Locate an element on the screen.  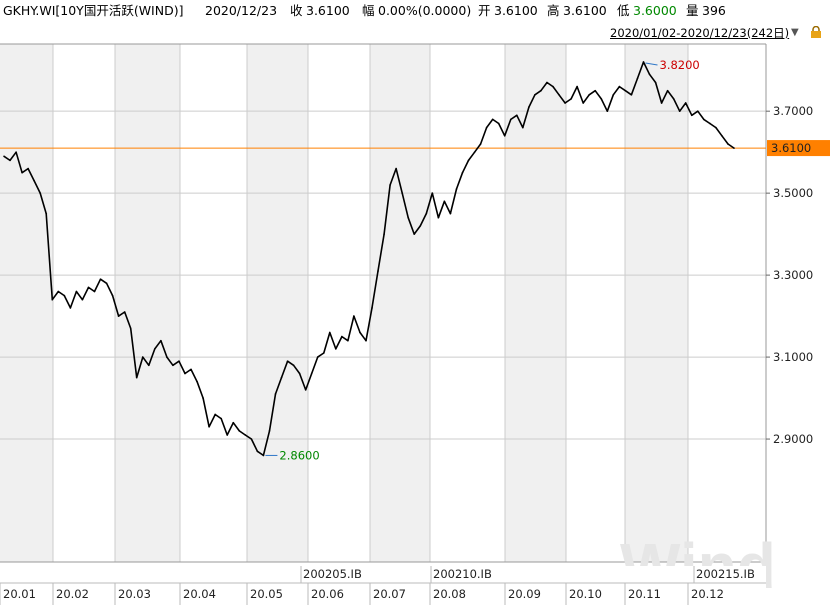
change-label: 幅 is located at coordinates (368, 10).